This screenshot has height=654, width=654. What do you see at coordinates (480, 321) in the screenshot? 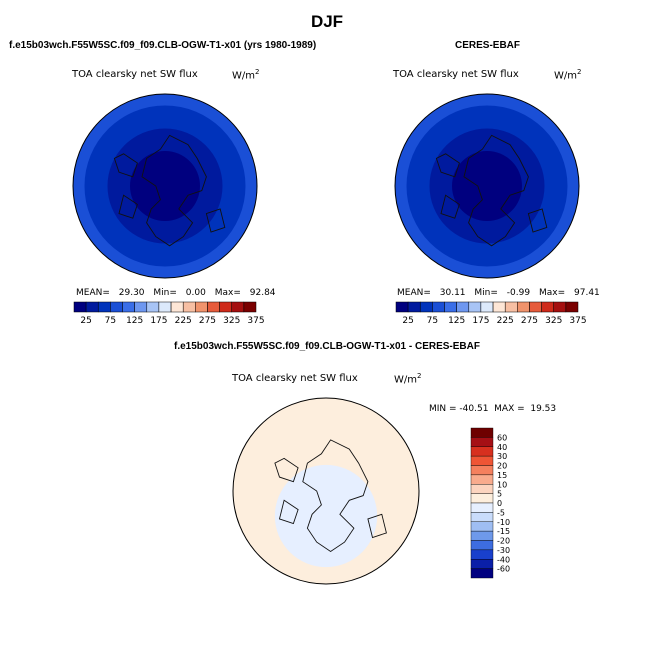
I see `obs-colorbar-label-175: 175` at bounding box center [480, 321].